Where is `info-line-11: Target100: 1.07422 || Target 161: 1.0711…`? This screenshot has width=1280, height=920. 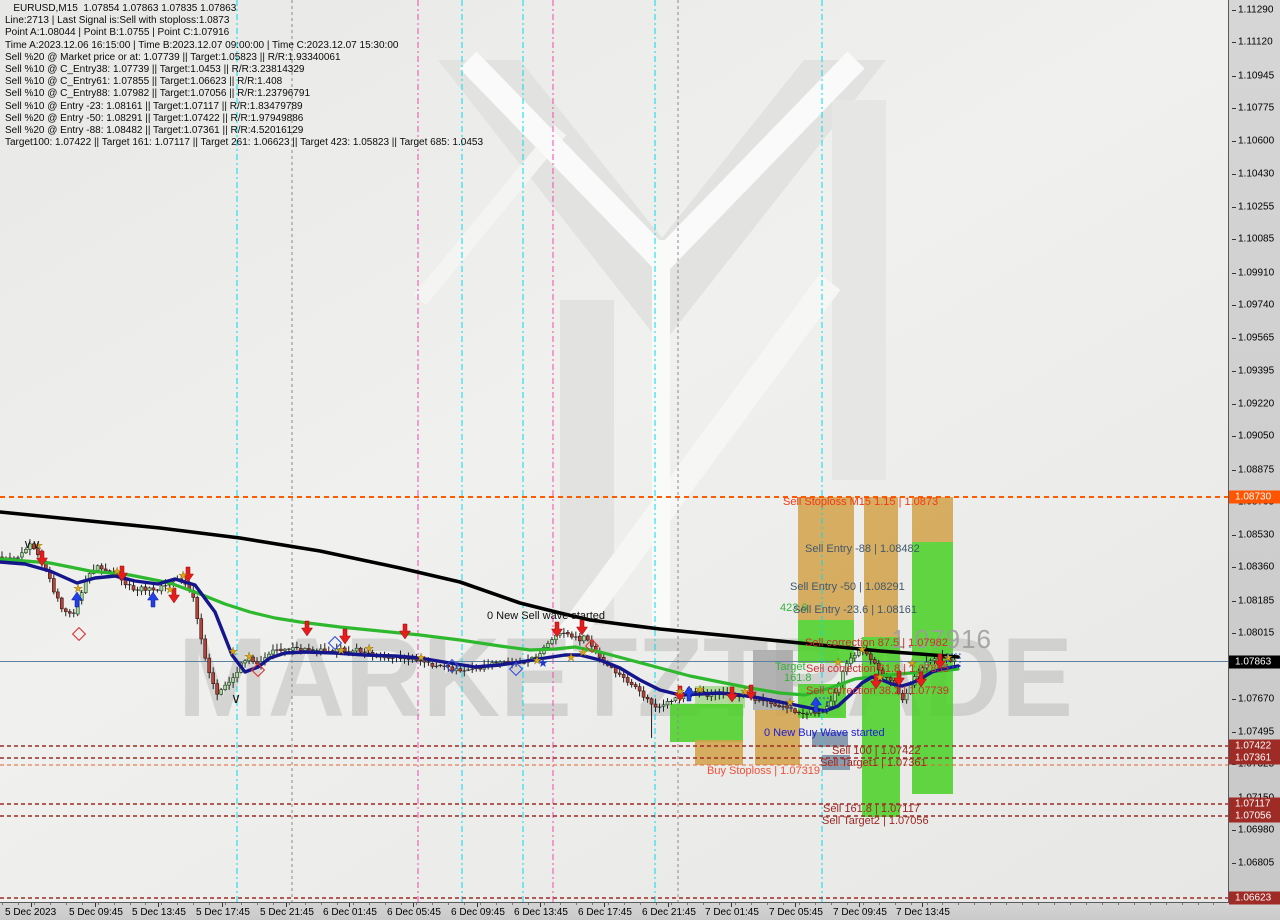 info-line-11: Target100: 1.07422 || Target 161: 1.0711… is located at coordinates (244, 143).